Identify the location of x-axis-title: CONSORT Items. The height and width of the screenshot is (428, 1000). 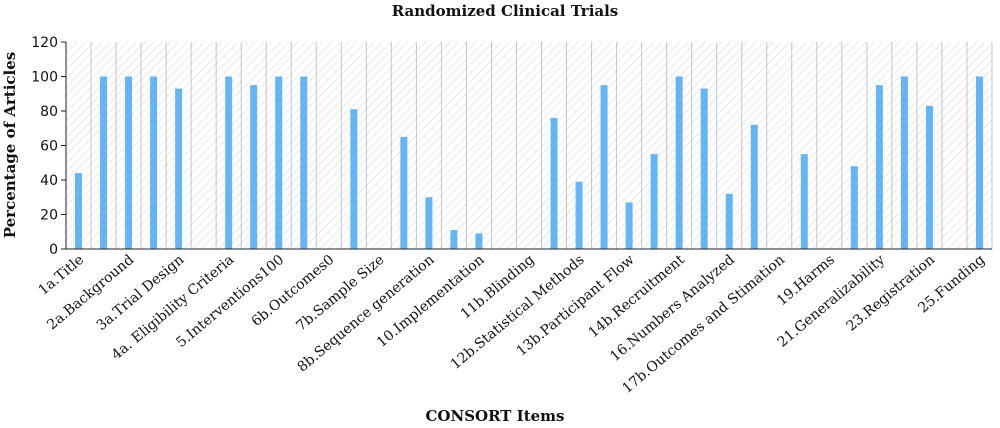
(494, 416).